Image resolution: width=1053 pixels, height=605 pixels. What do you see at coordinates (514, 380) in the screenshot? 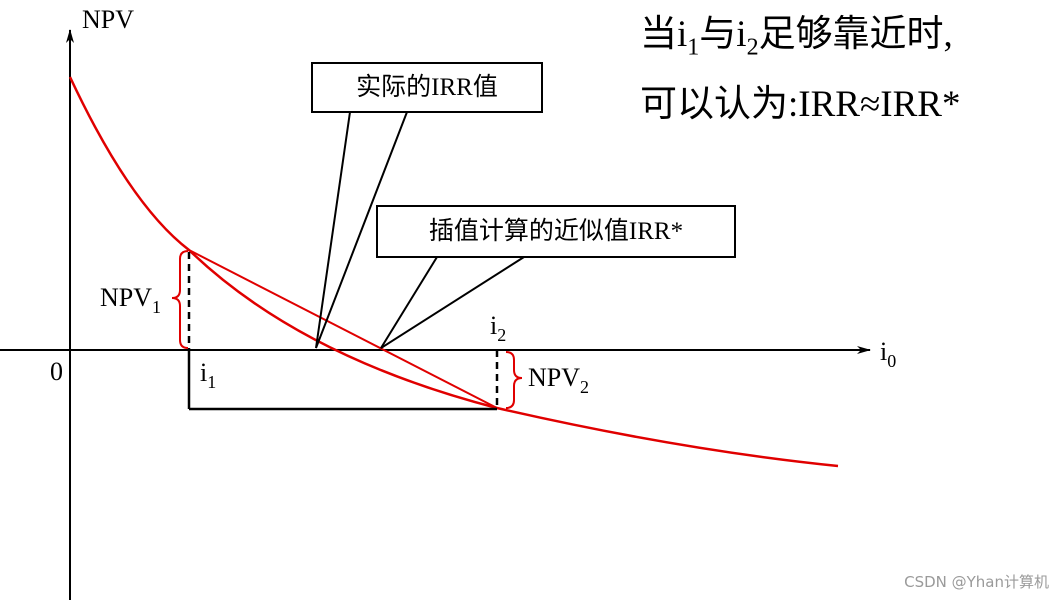
I see `npv2-brace` at bounding box center [514, 380].